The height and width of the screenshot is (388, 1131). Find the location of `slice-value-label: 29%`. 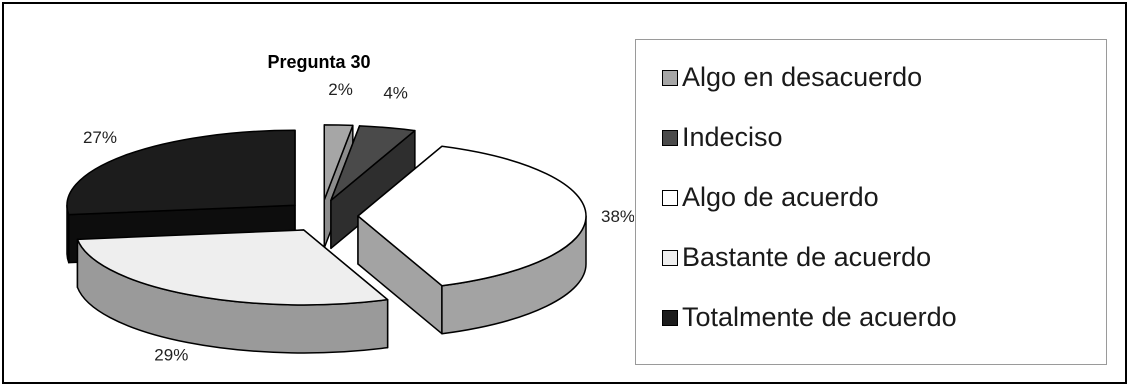

slice-value-label: 29% is located at coordinates (171, 355).